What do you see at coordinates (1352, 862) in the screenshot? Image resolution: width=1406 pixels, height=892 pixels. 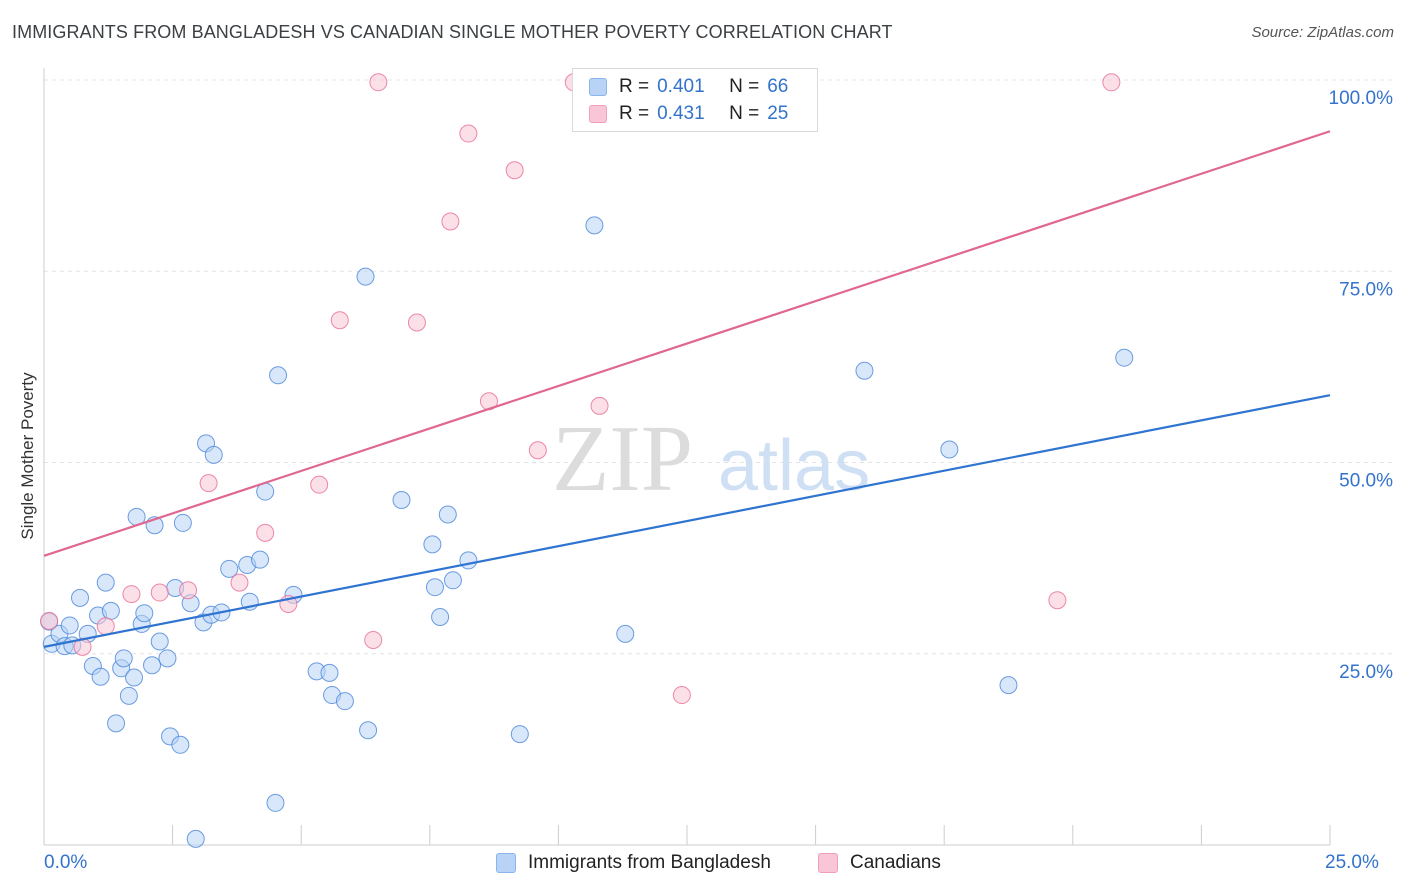 I see `x-tick-max: 25.0%` at bounding box center [1352, 862].